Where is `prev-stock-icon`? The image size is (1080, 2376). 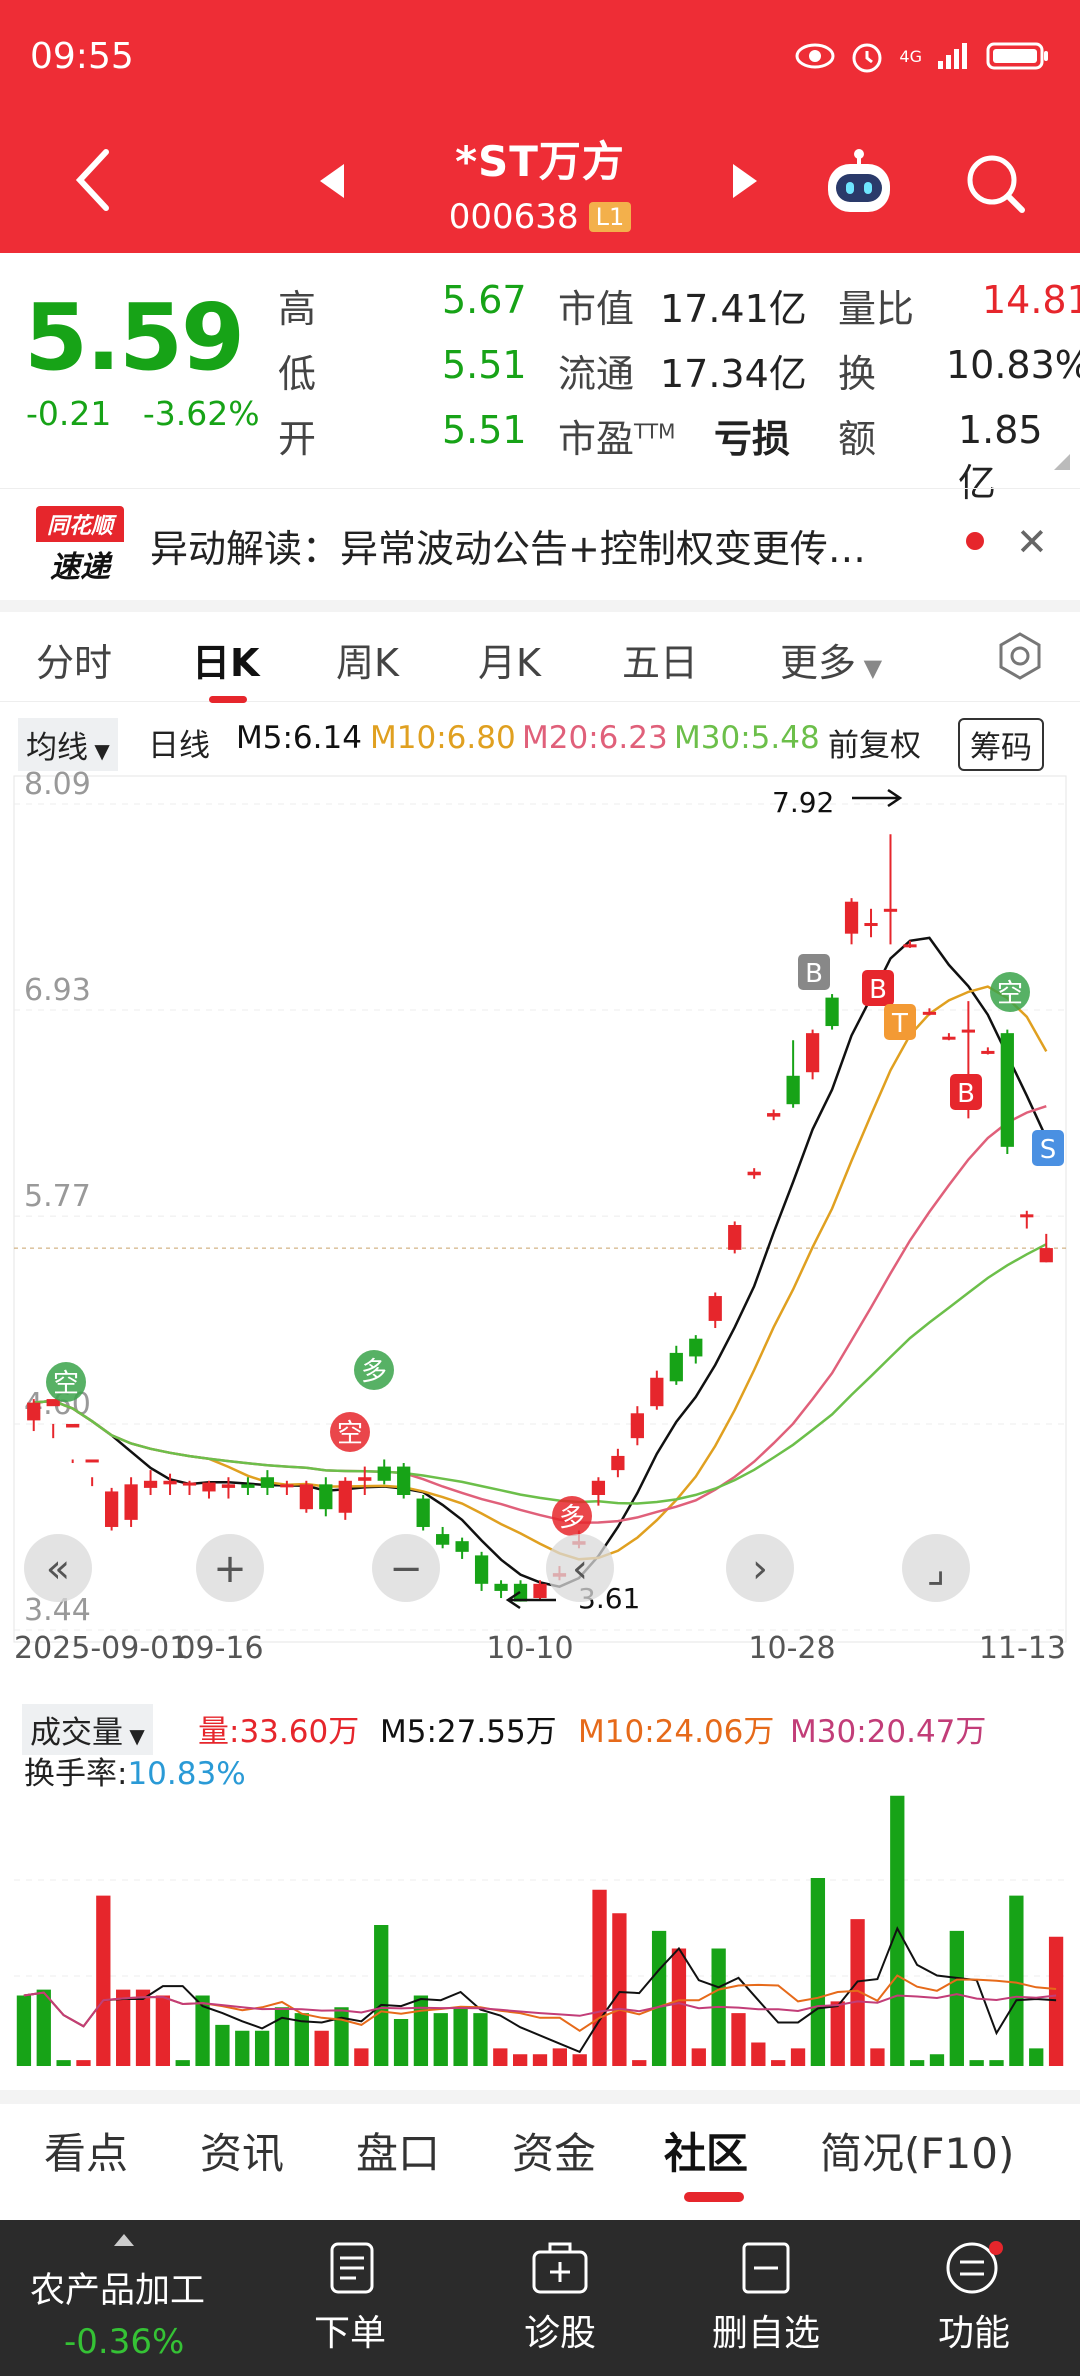 prev-stock-icon is located at coordinates (332, 181).